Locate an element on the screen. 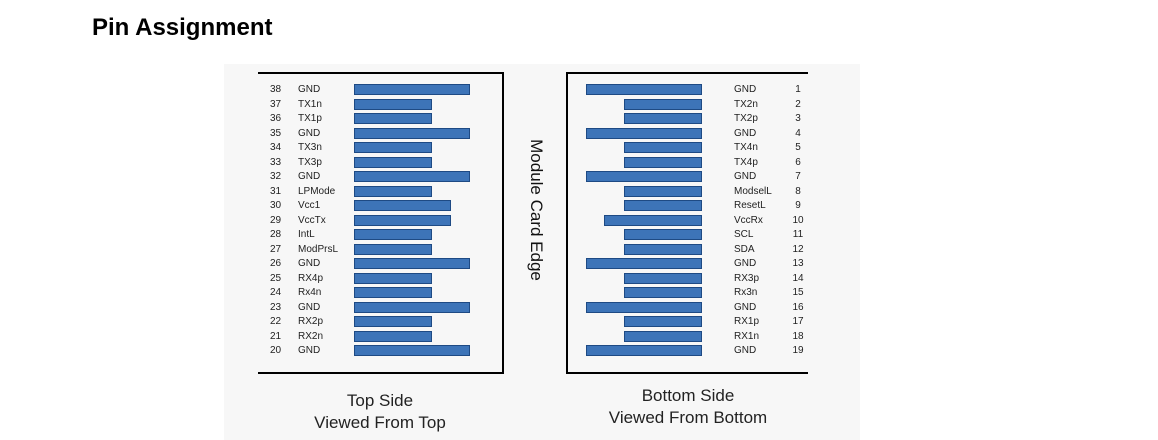 This screenshot has height=440, width=1158. pin-number: 4 is located at coordinates (798, 133).